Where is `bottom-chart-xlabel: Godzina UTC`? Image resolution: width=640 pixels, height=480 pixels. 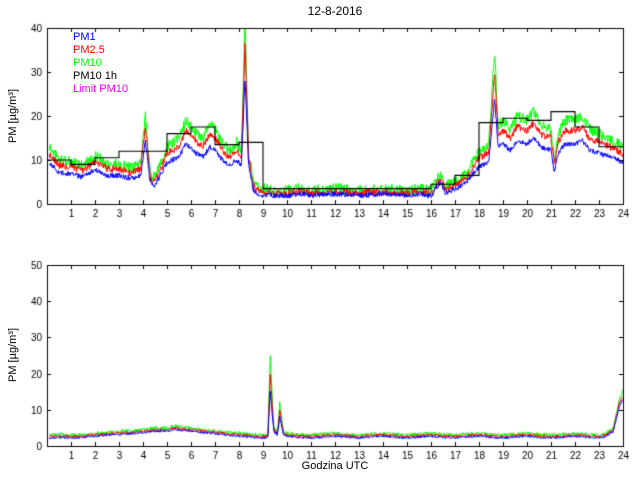
bottom-chart-xlabel: Godzina UTC is located at coordinates (335, 466).